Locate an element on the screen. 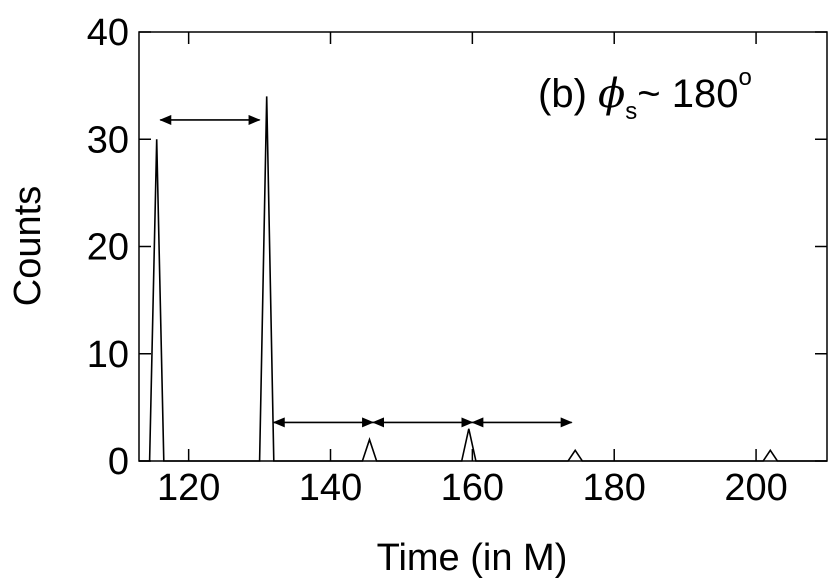  annotation-suffix: ~ 180 is located at coordinates (687, 94).